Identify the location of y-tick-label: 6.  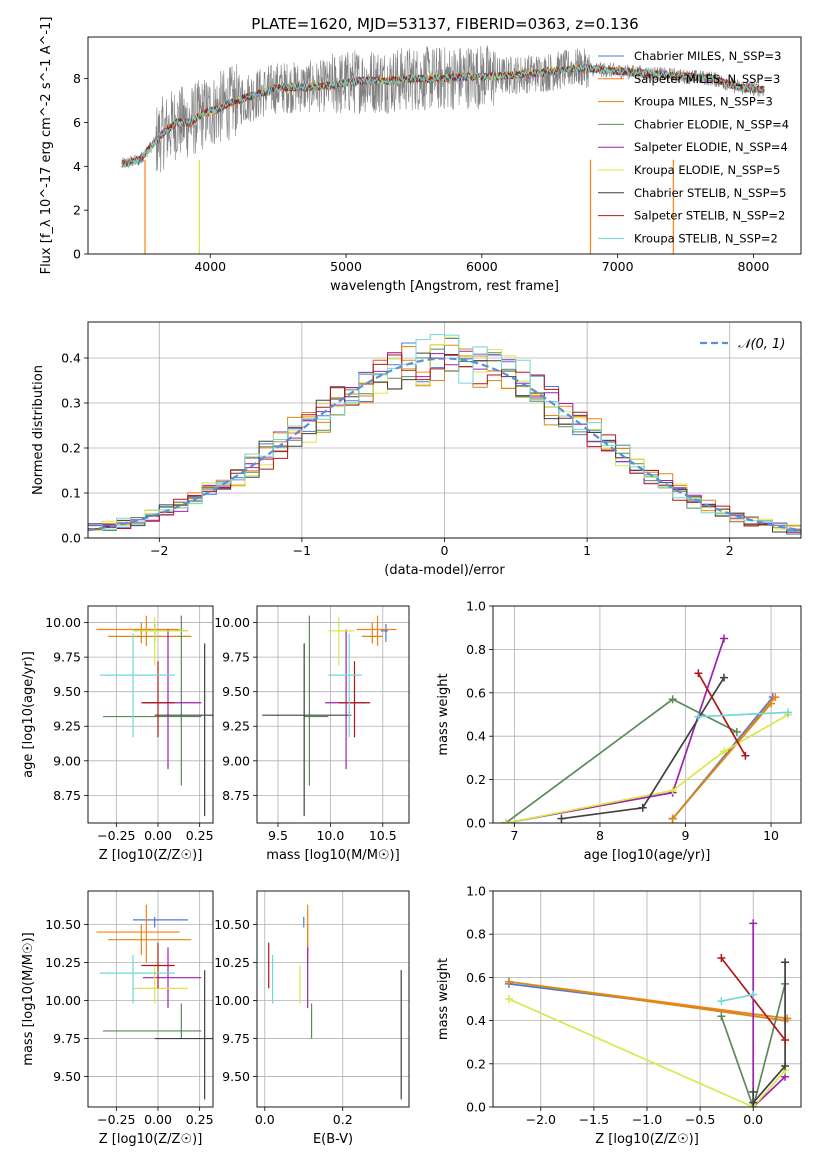
(77, 122).